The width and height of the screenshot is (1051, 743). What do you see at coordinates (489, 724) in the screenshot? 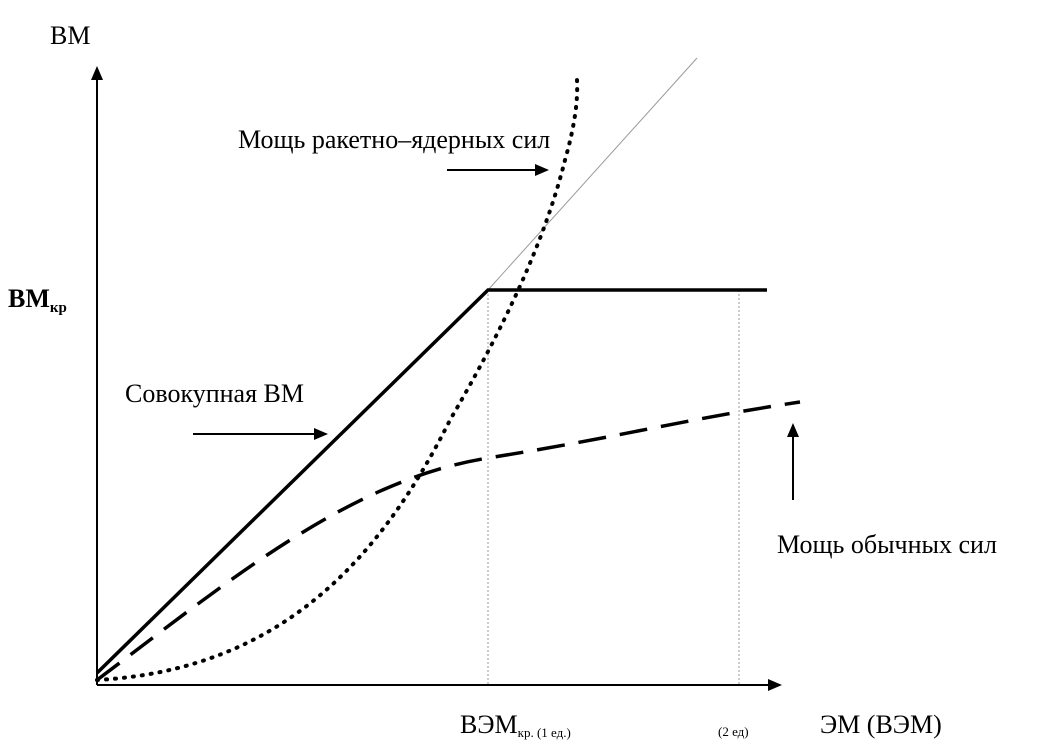
I see `vem-critical-main: ВЭМ` at bounding box center [489, 724].